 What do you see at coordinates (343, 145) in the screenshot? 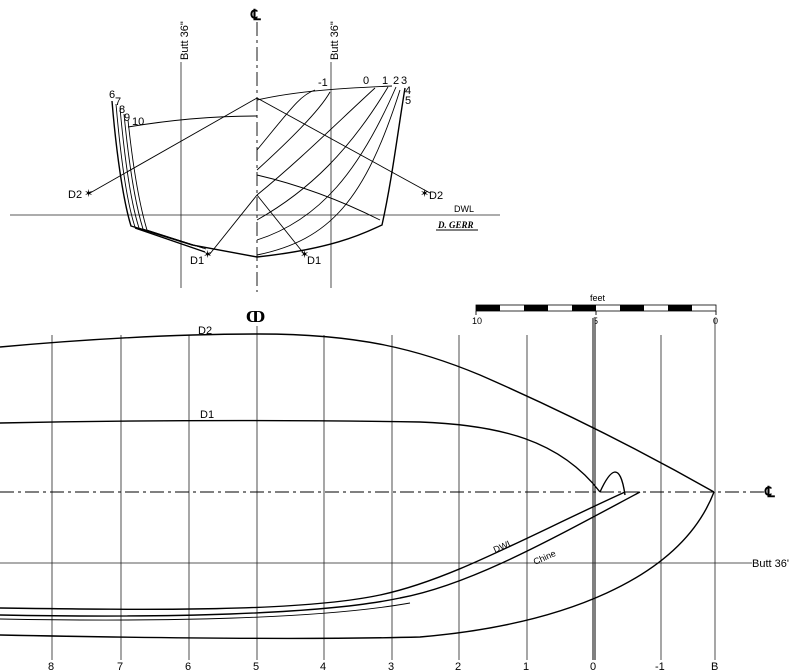
I see `diagonal-d2-right` at bounding box center [343, 145].